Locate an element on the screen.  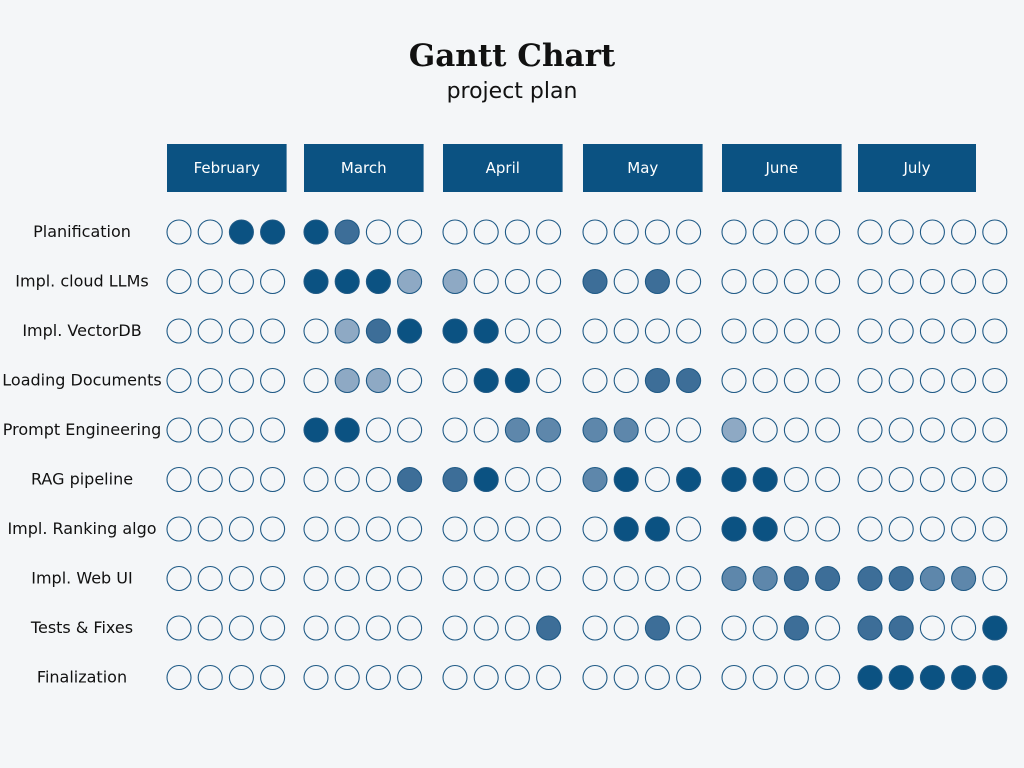
task-label: Impl. Ranking algo is located at coordinates (81, 528).